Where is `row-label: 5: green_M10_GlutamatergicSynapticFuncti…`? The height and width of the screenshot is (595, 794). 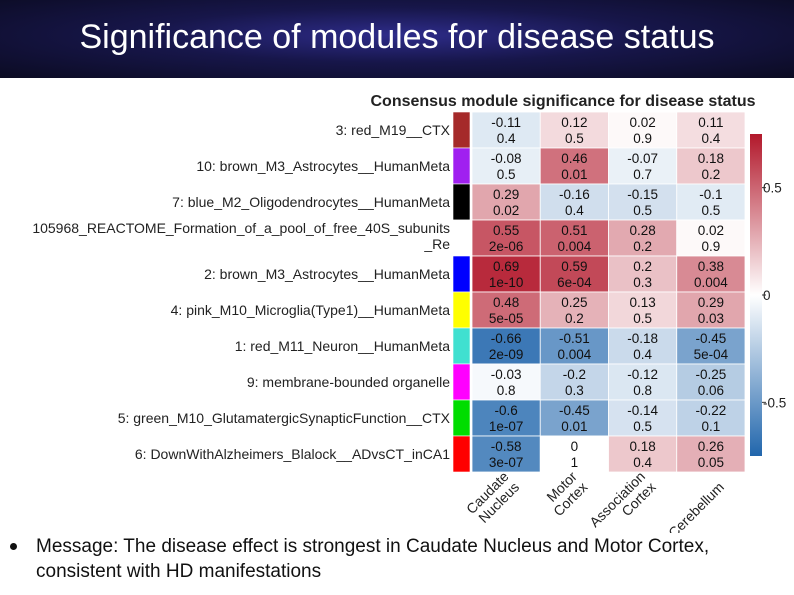 row-label: 5: green_M10_GlutamatergicSynapticFuncti… is located at coordinates (284, 418).